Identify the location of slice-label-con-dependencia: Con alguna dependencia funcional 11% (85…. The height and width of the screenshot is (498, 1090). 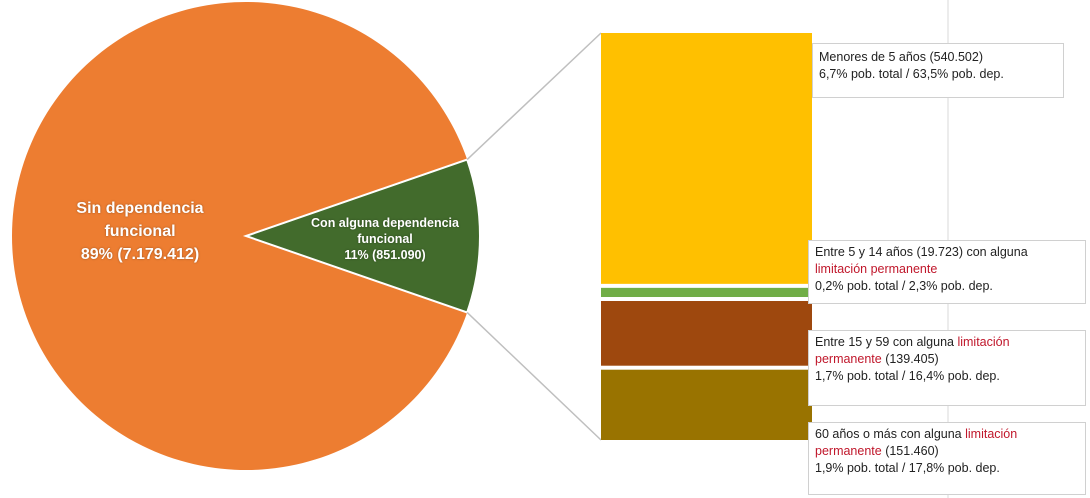
(385, 239).